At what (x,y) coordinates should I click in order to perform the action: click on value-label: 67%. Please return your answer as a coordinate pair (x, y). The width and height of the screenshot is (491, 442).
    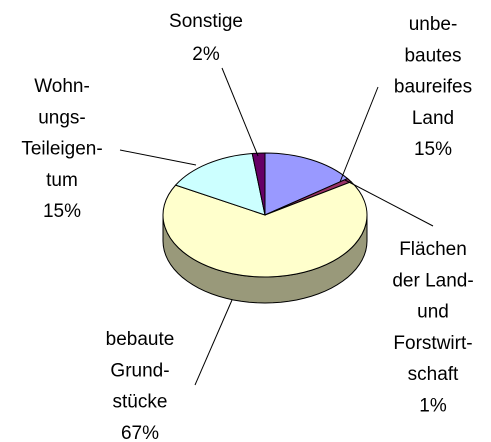
    Looking at the image, I should click on (140, 432).